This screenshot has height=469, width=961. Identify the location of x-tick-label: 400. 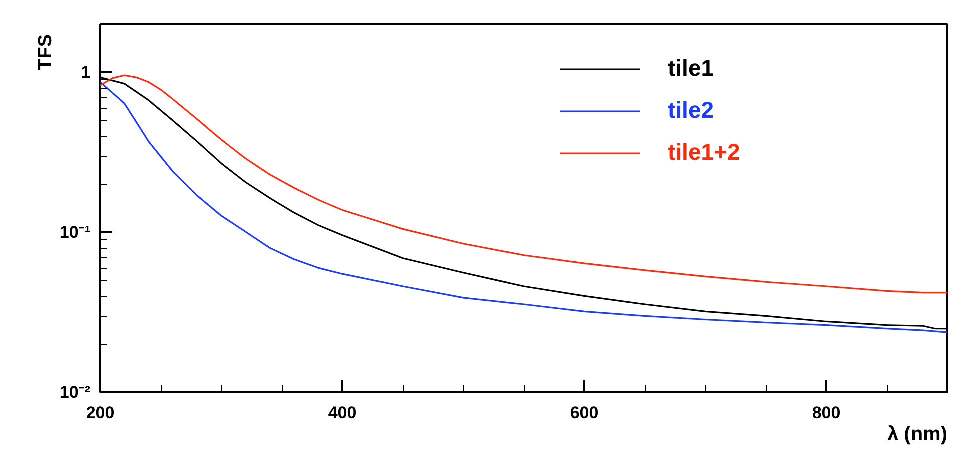
(342, 413).